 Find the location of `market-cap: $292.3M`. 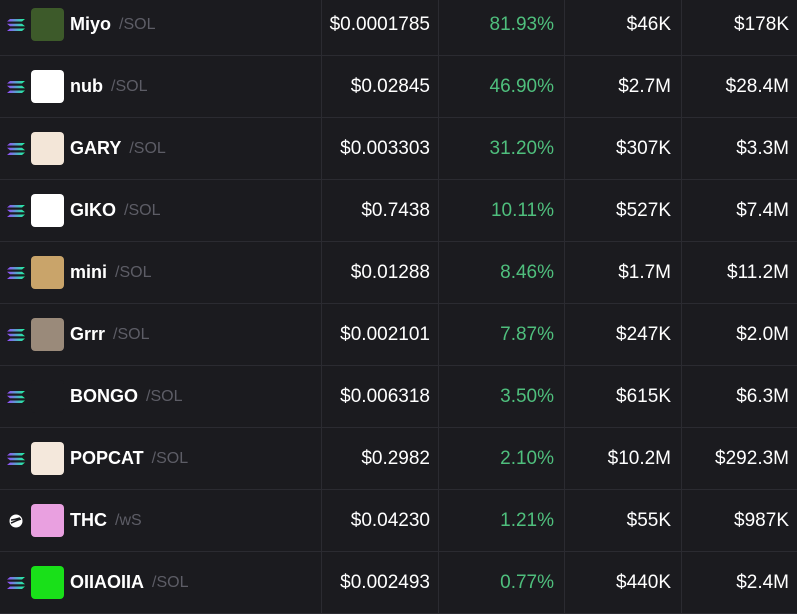

market-cap: $292.3M is located at coordinates (752, 458).